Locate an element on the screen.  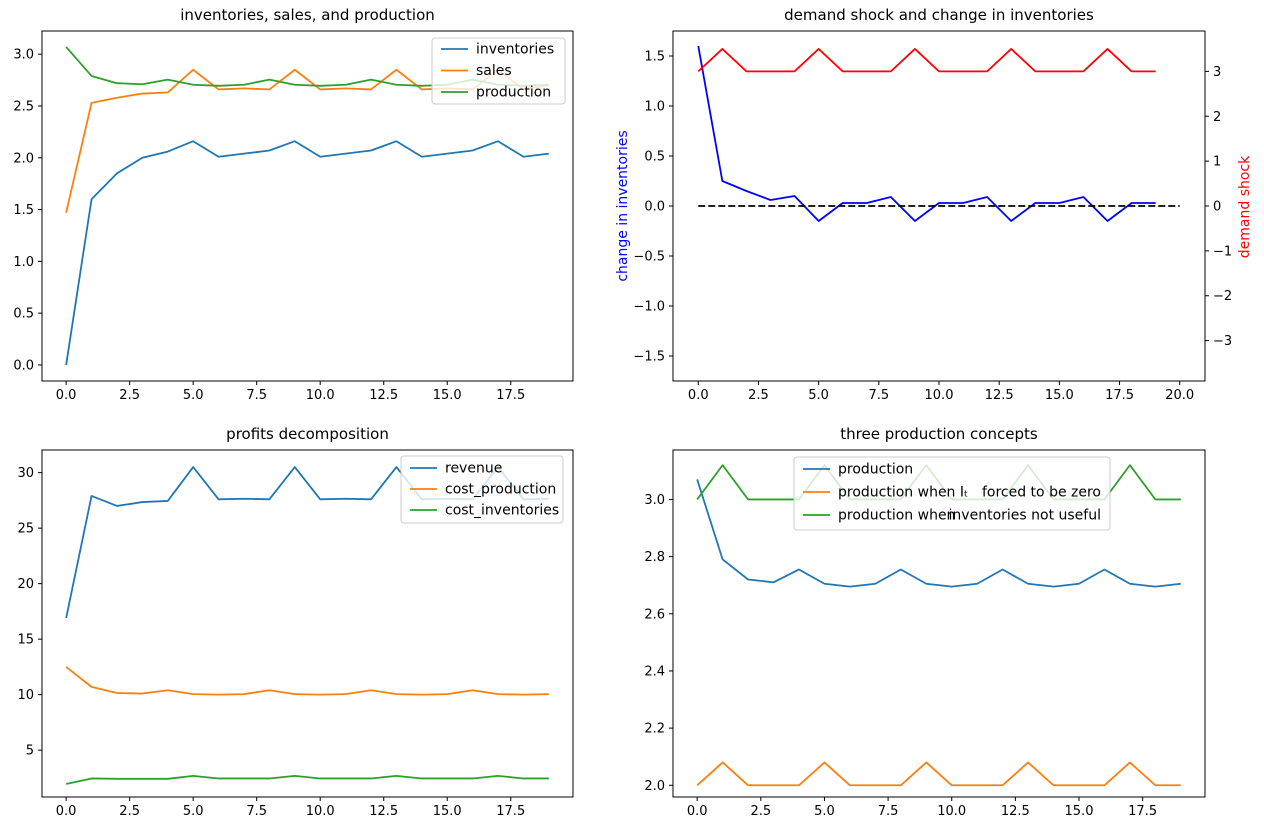
legend-label: production when is located at coordinates (896, 516).